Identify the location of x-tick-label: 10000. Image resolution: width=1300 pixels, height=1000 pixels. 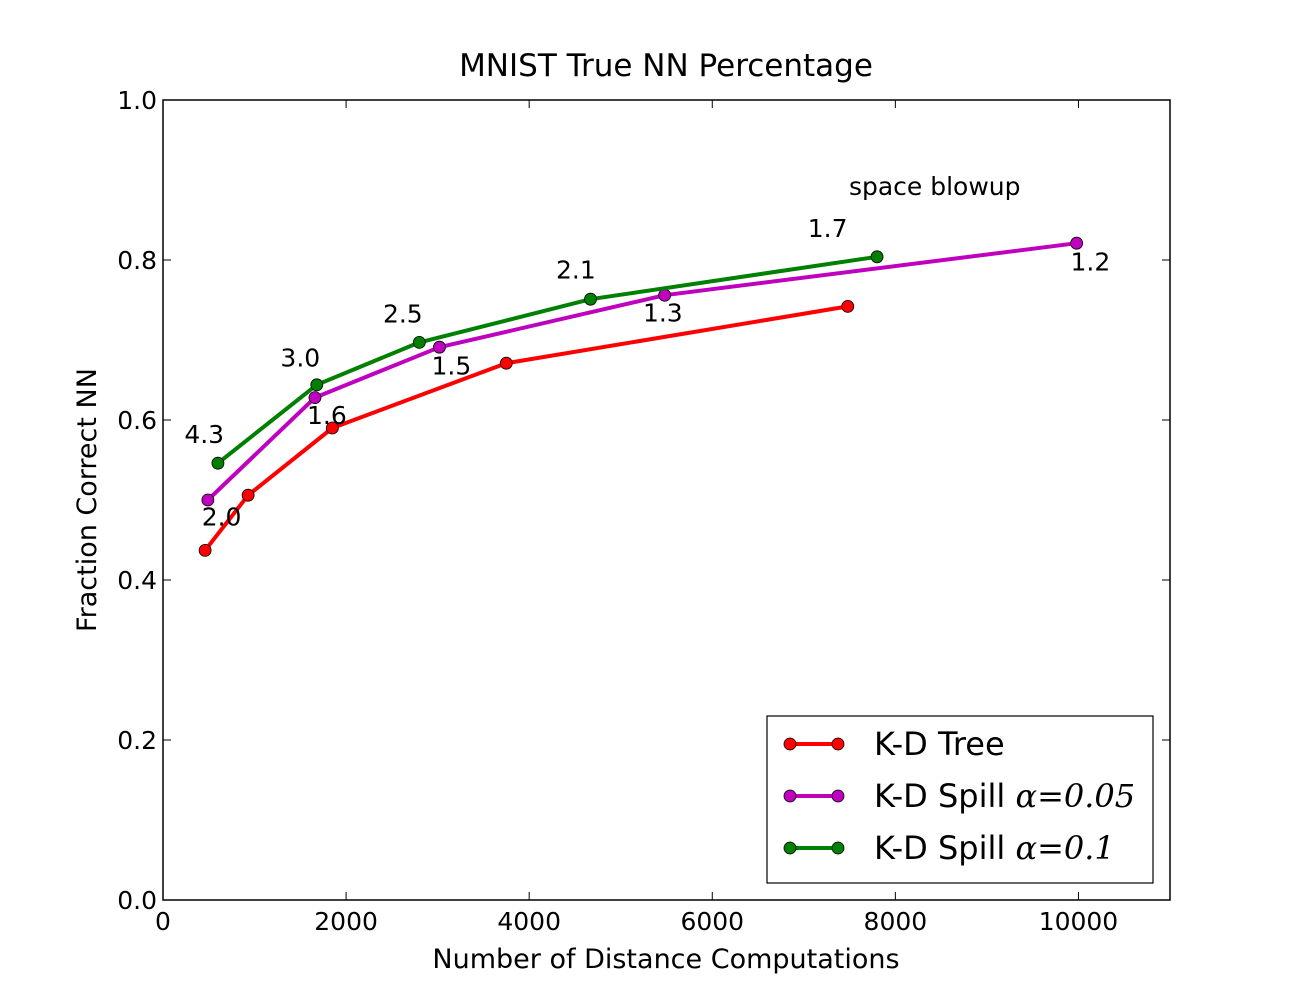
(1079, 921).